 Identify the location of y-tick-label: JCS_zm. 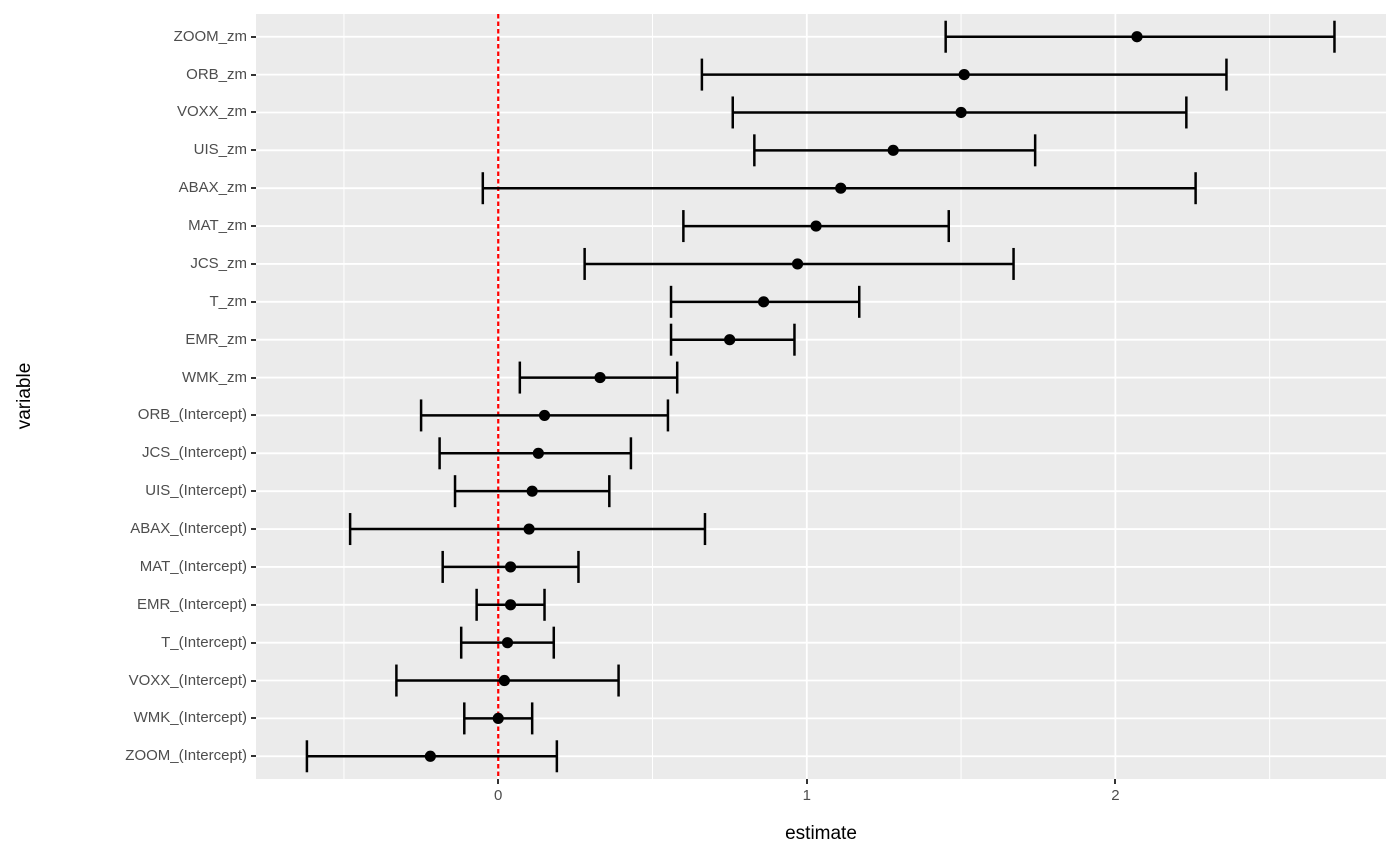
(218, 263).